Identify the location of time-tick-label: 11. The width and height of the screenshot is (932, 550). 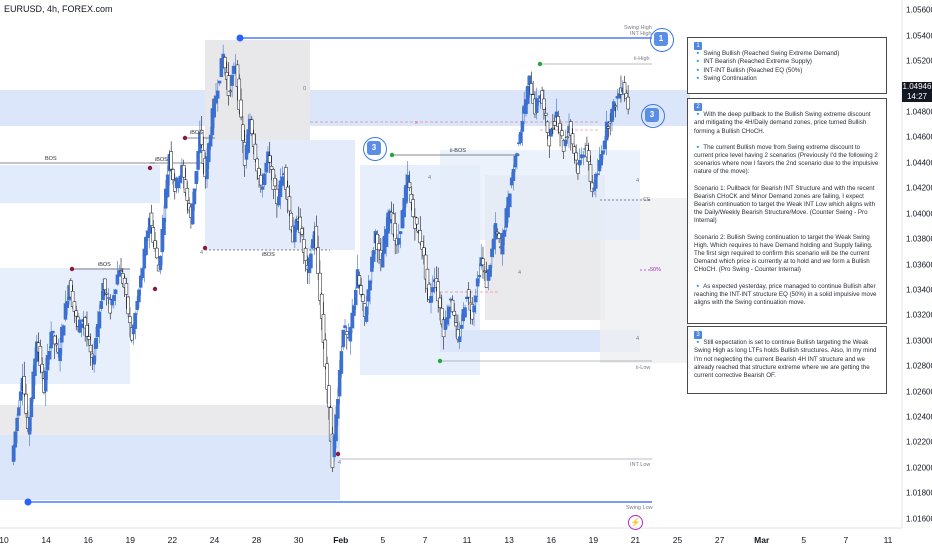
(467, 540).